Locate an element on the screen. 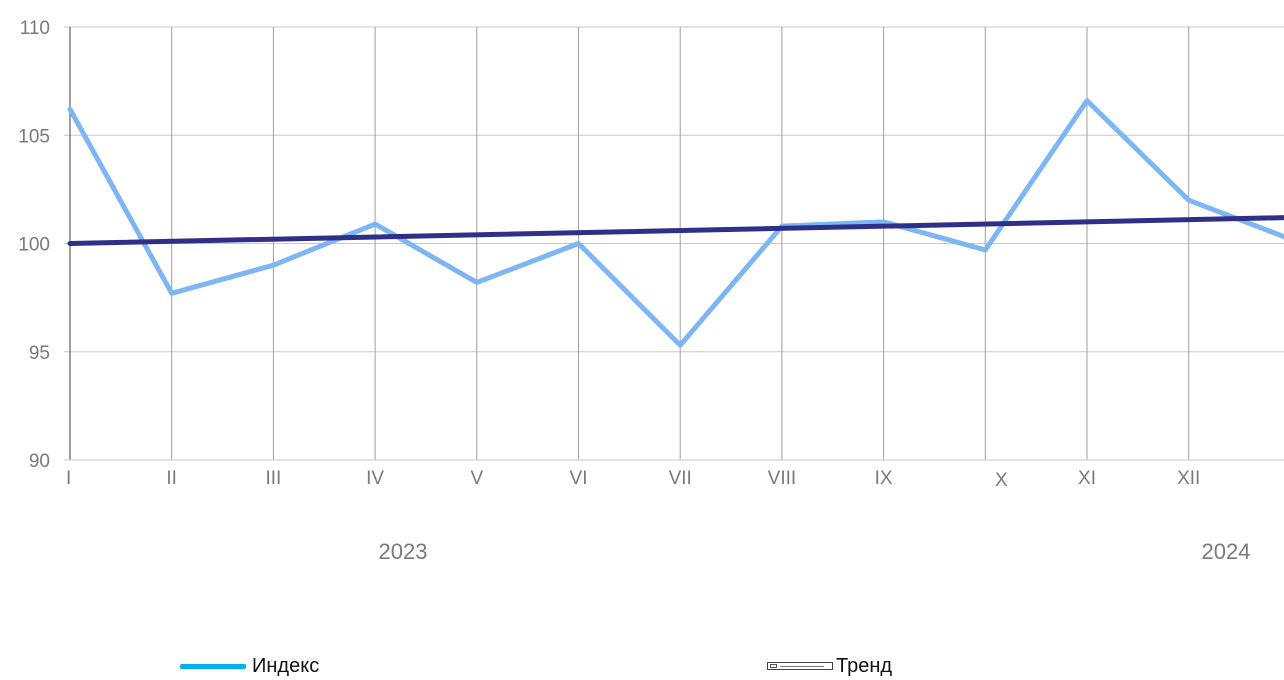  x-tick-label: II is located at coordinates (171, 478).